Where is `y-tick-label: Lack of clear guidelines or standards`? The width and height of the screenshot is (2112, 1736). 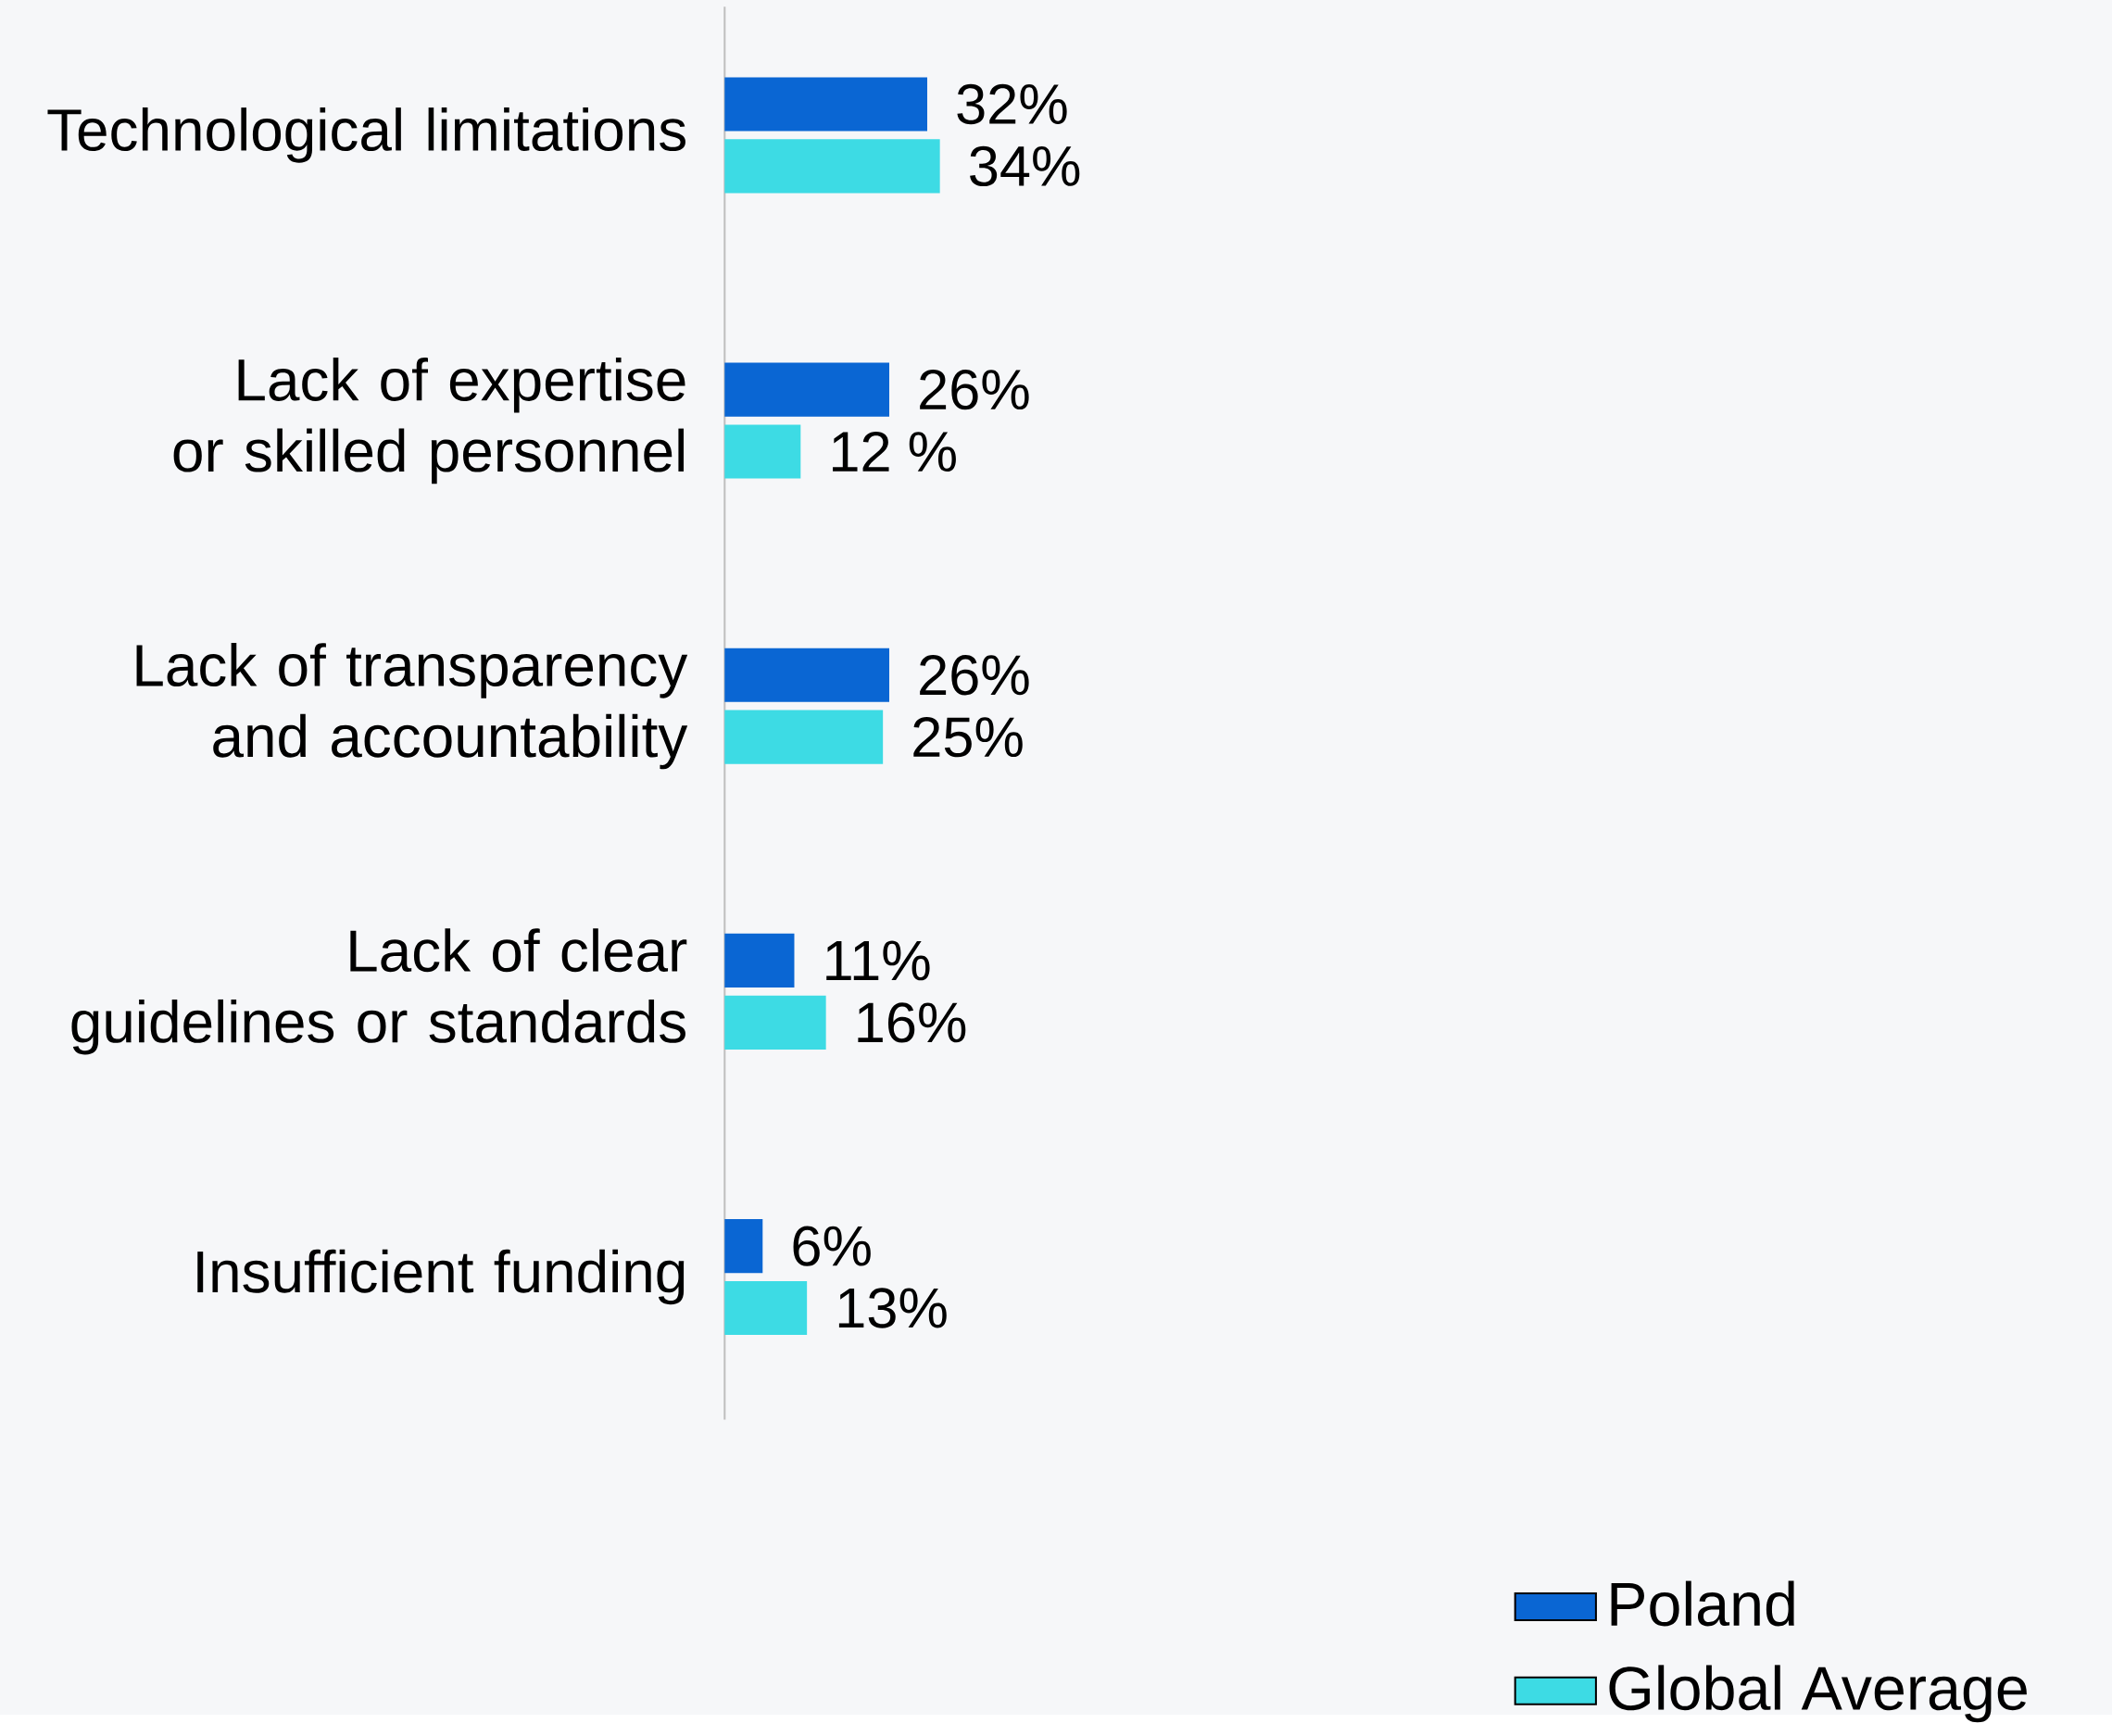 y-tick-label: Lack of clear guidelines or standards is located at coordinates (379, 991).